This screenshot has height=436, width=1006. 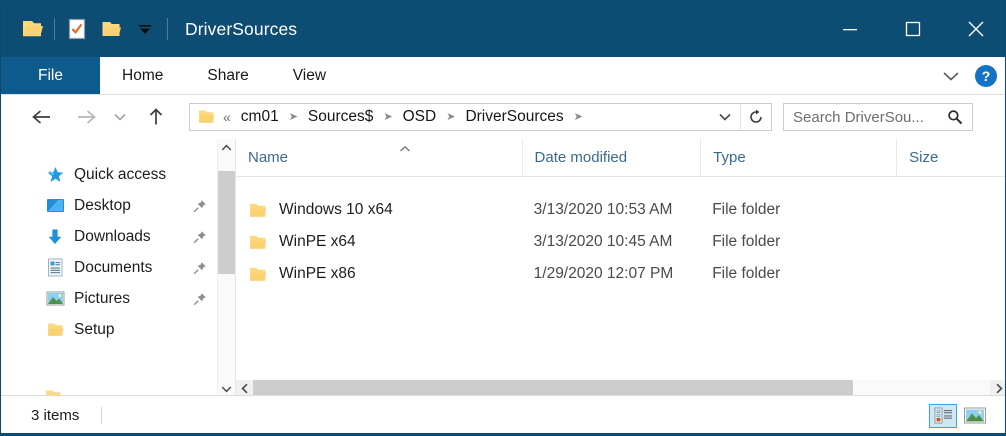 I want to click on help-icon: ?, so click(x=986, y=75).